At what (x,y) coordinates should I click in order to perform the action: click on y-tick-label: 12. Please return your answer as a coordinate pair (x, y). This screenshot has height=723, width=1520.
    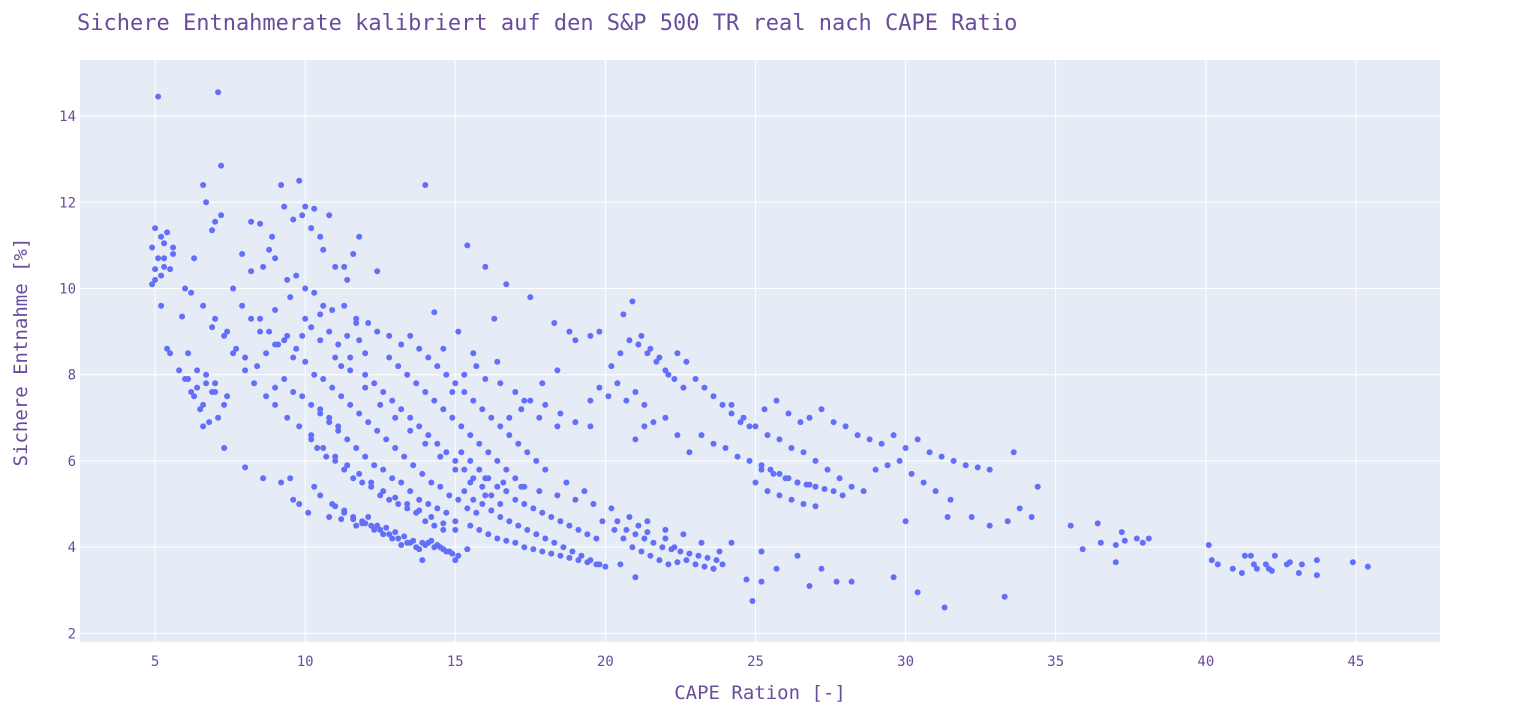
    Looking at the image, I should click on (67, 203).